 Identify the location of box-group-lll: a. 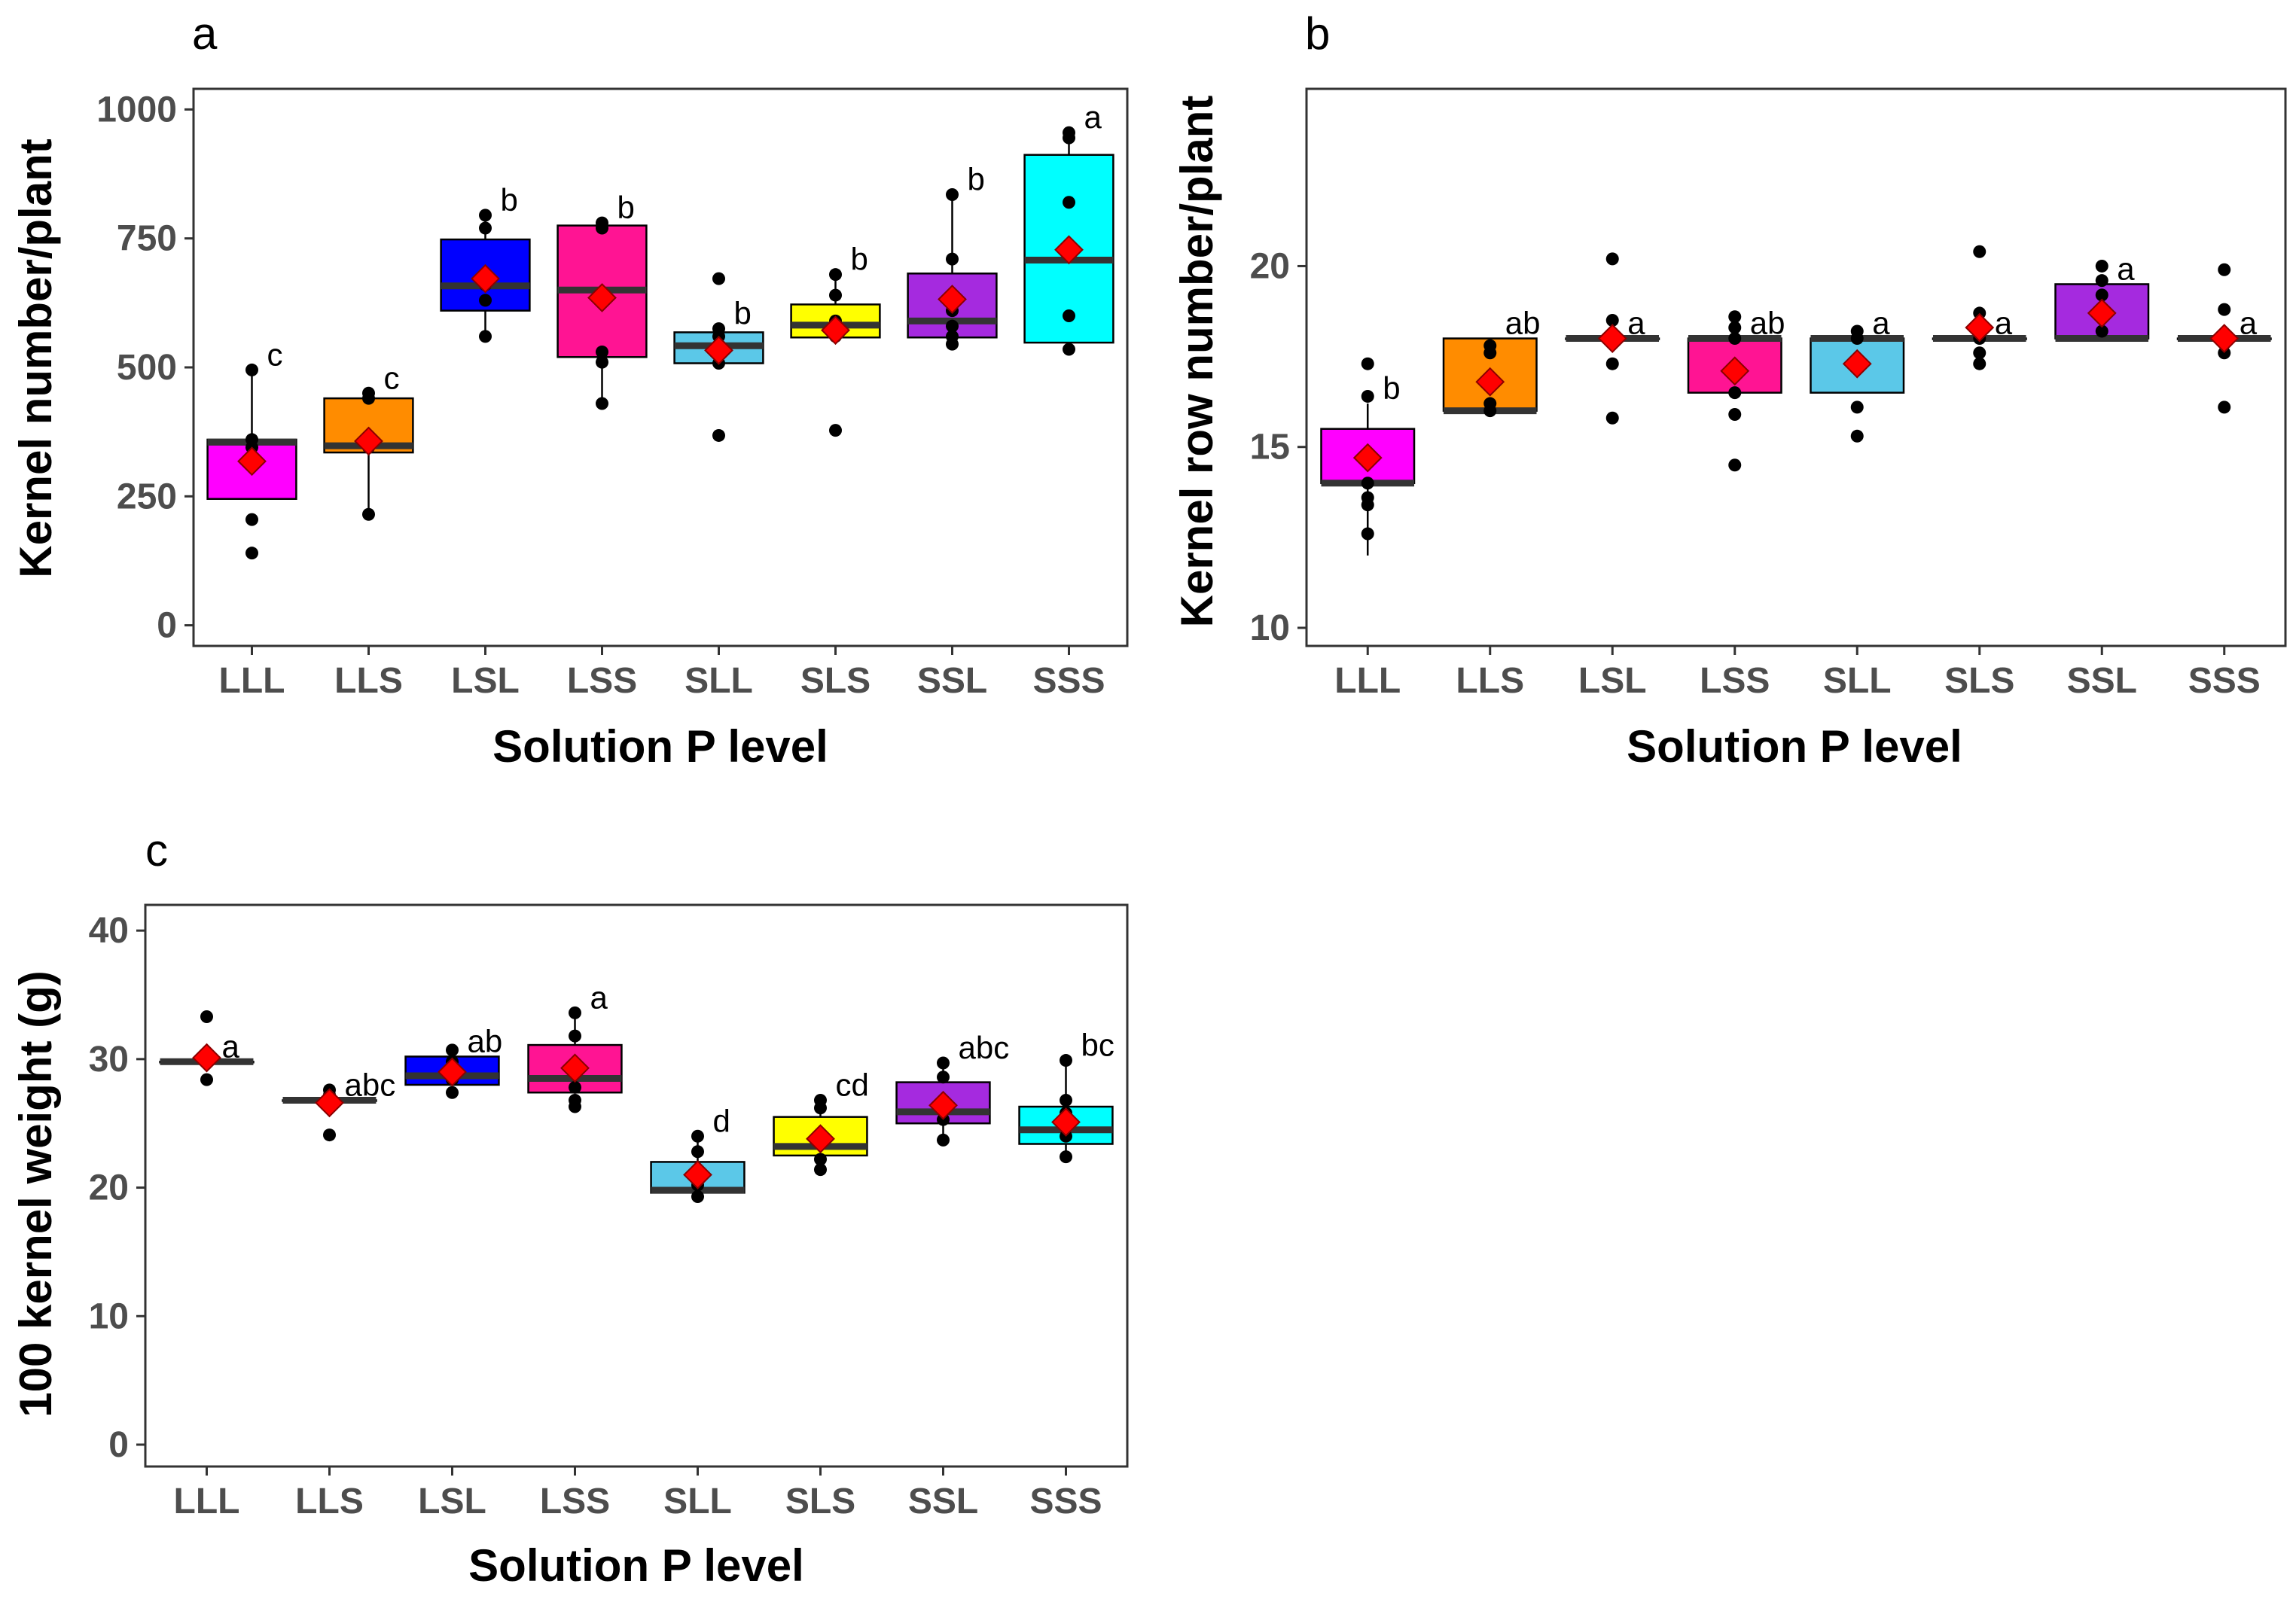
(207, 1048).